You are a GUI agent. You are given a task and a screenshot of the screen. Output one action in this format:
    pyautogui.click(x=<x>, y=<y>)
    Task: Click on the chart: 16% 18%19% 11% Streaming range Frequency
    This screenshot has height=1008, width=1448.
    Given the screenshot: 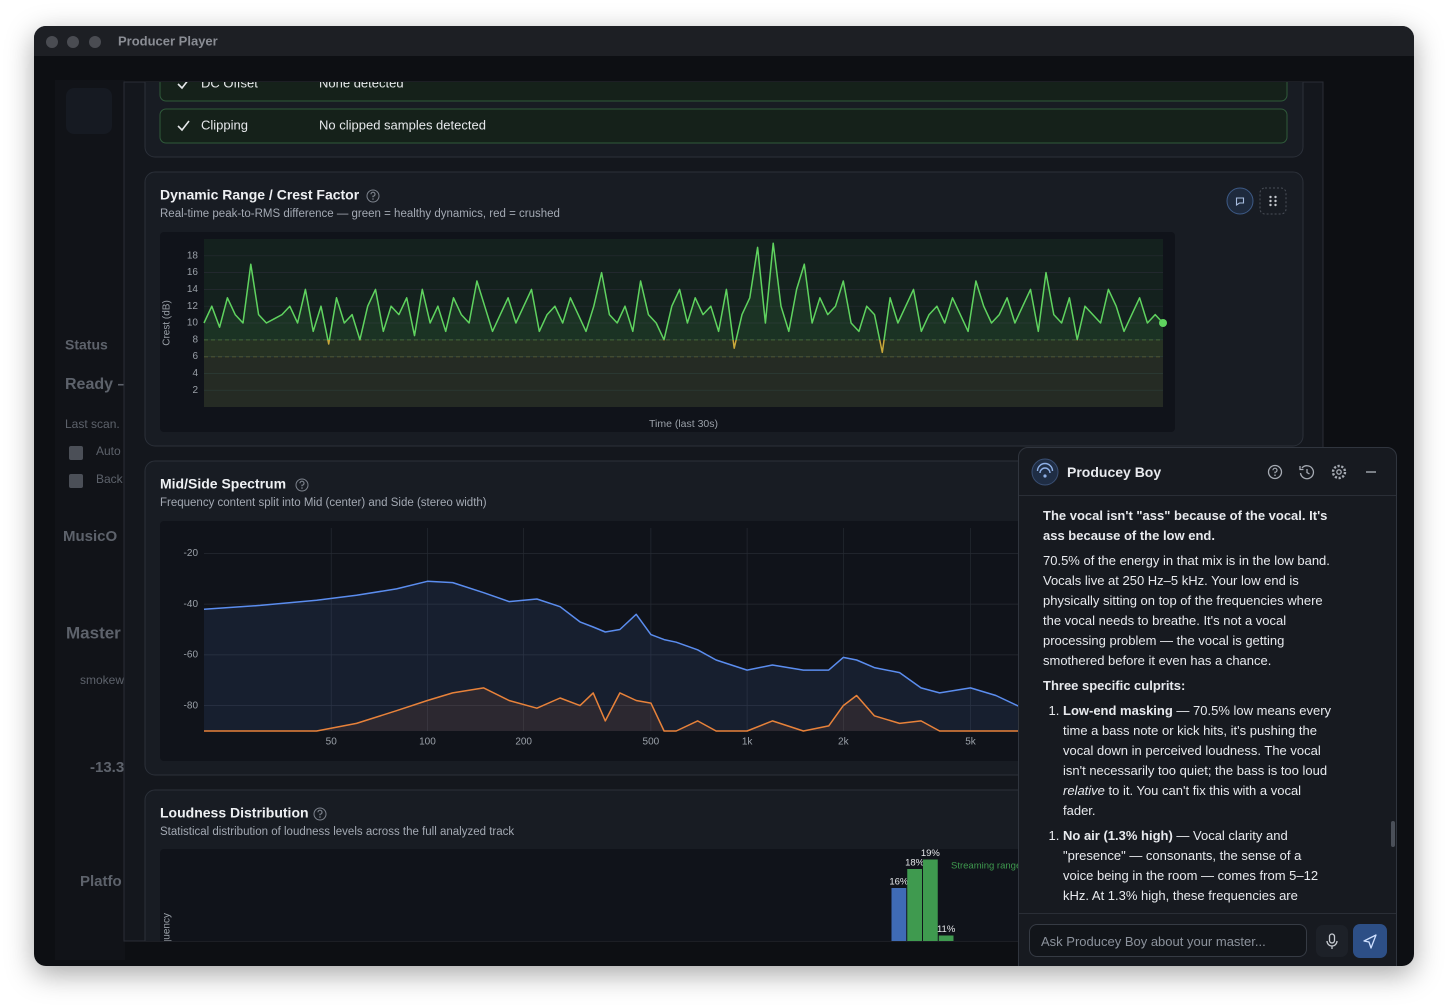 What is the action you would take?
    pyautogui.click(x=591, y=904)
    